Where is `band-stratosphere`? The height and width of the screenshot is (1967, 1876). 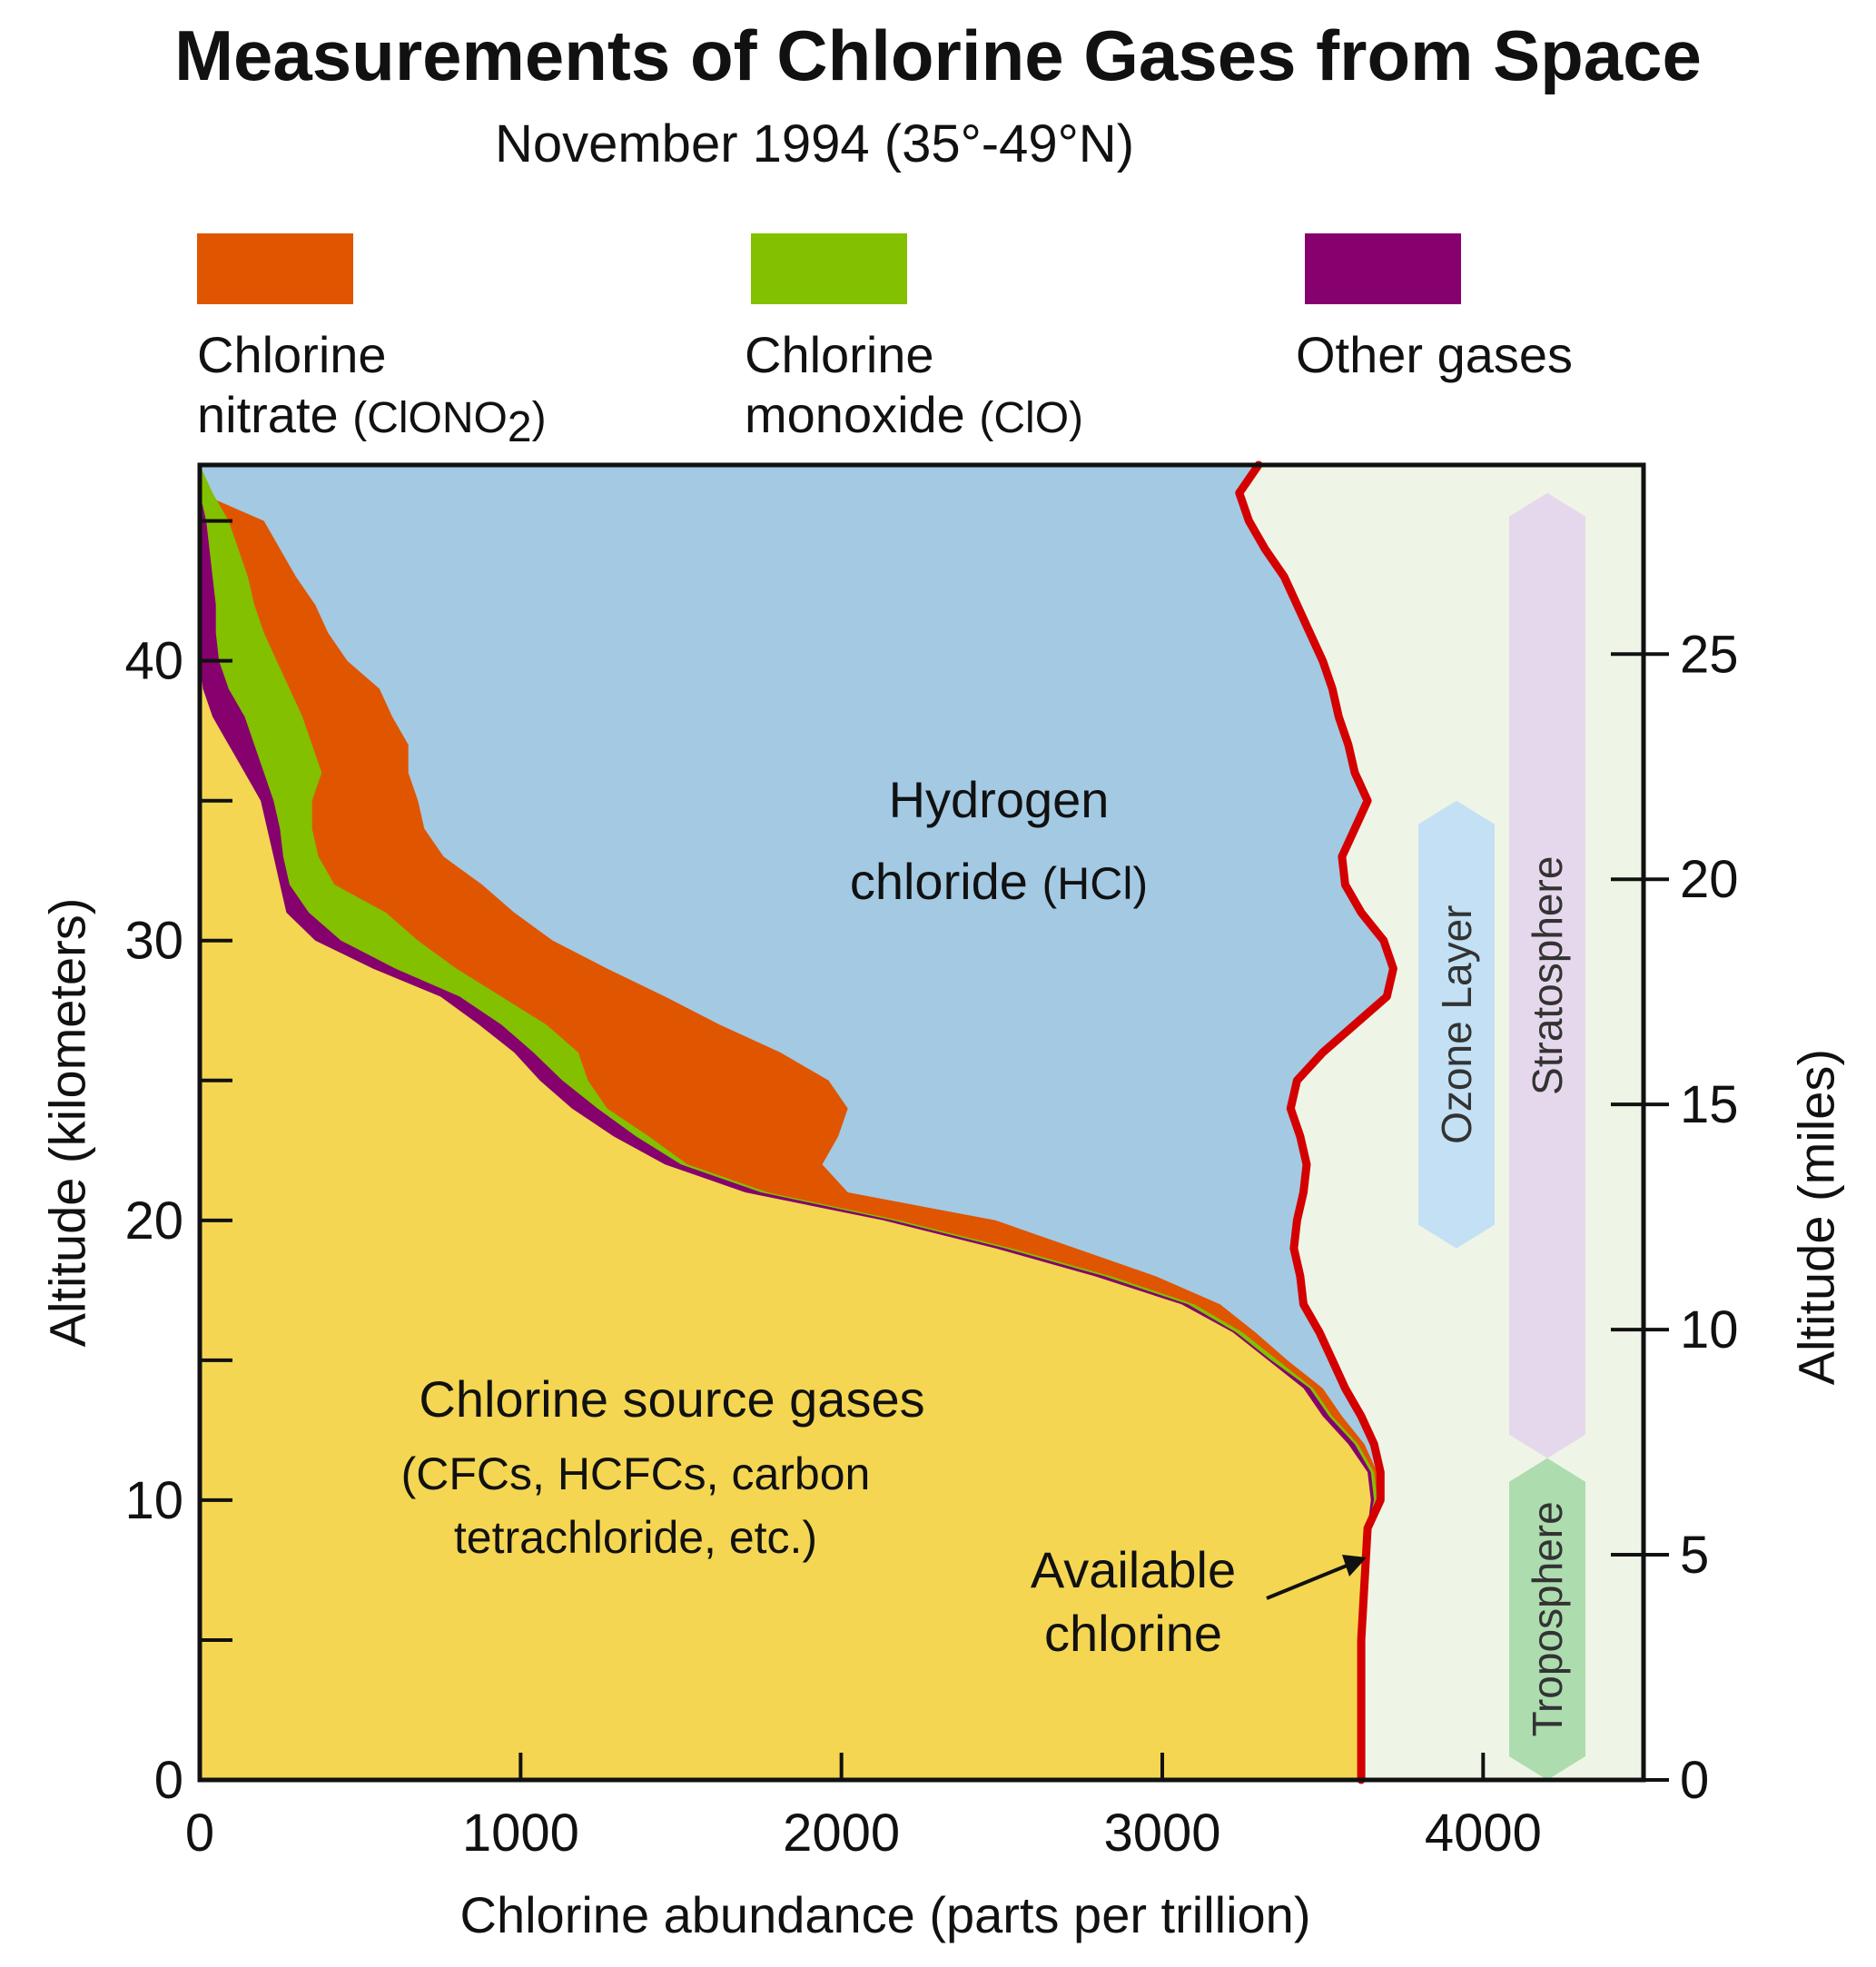 band-stratosphere is located at coordinates (1547, 975).